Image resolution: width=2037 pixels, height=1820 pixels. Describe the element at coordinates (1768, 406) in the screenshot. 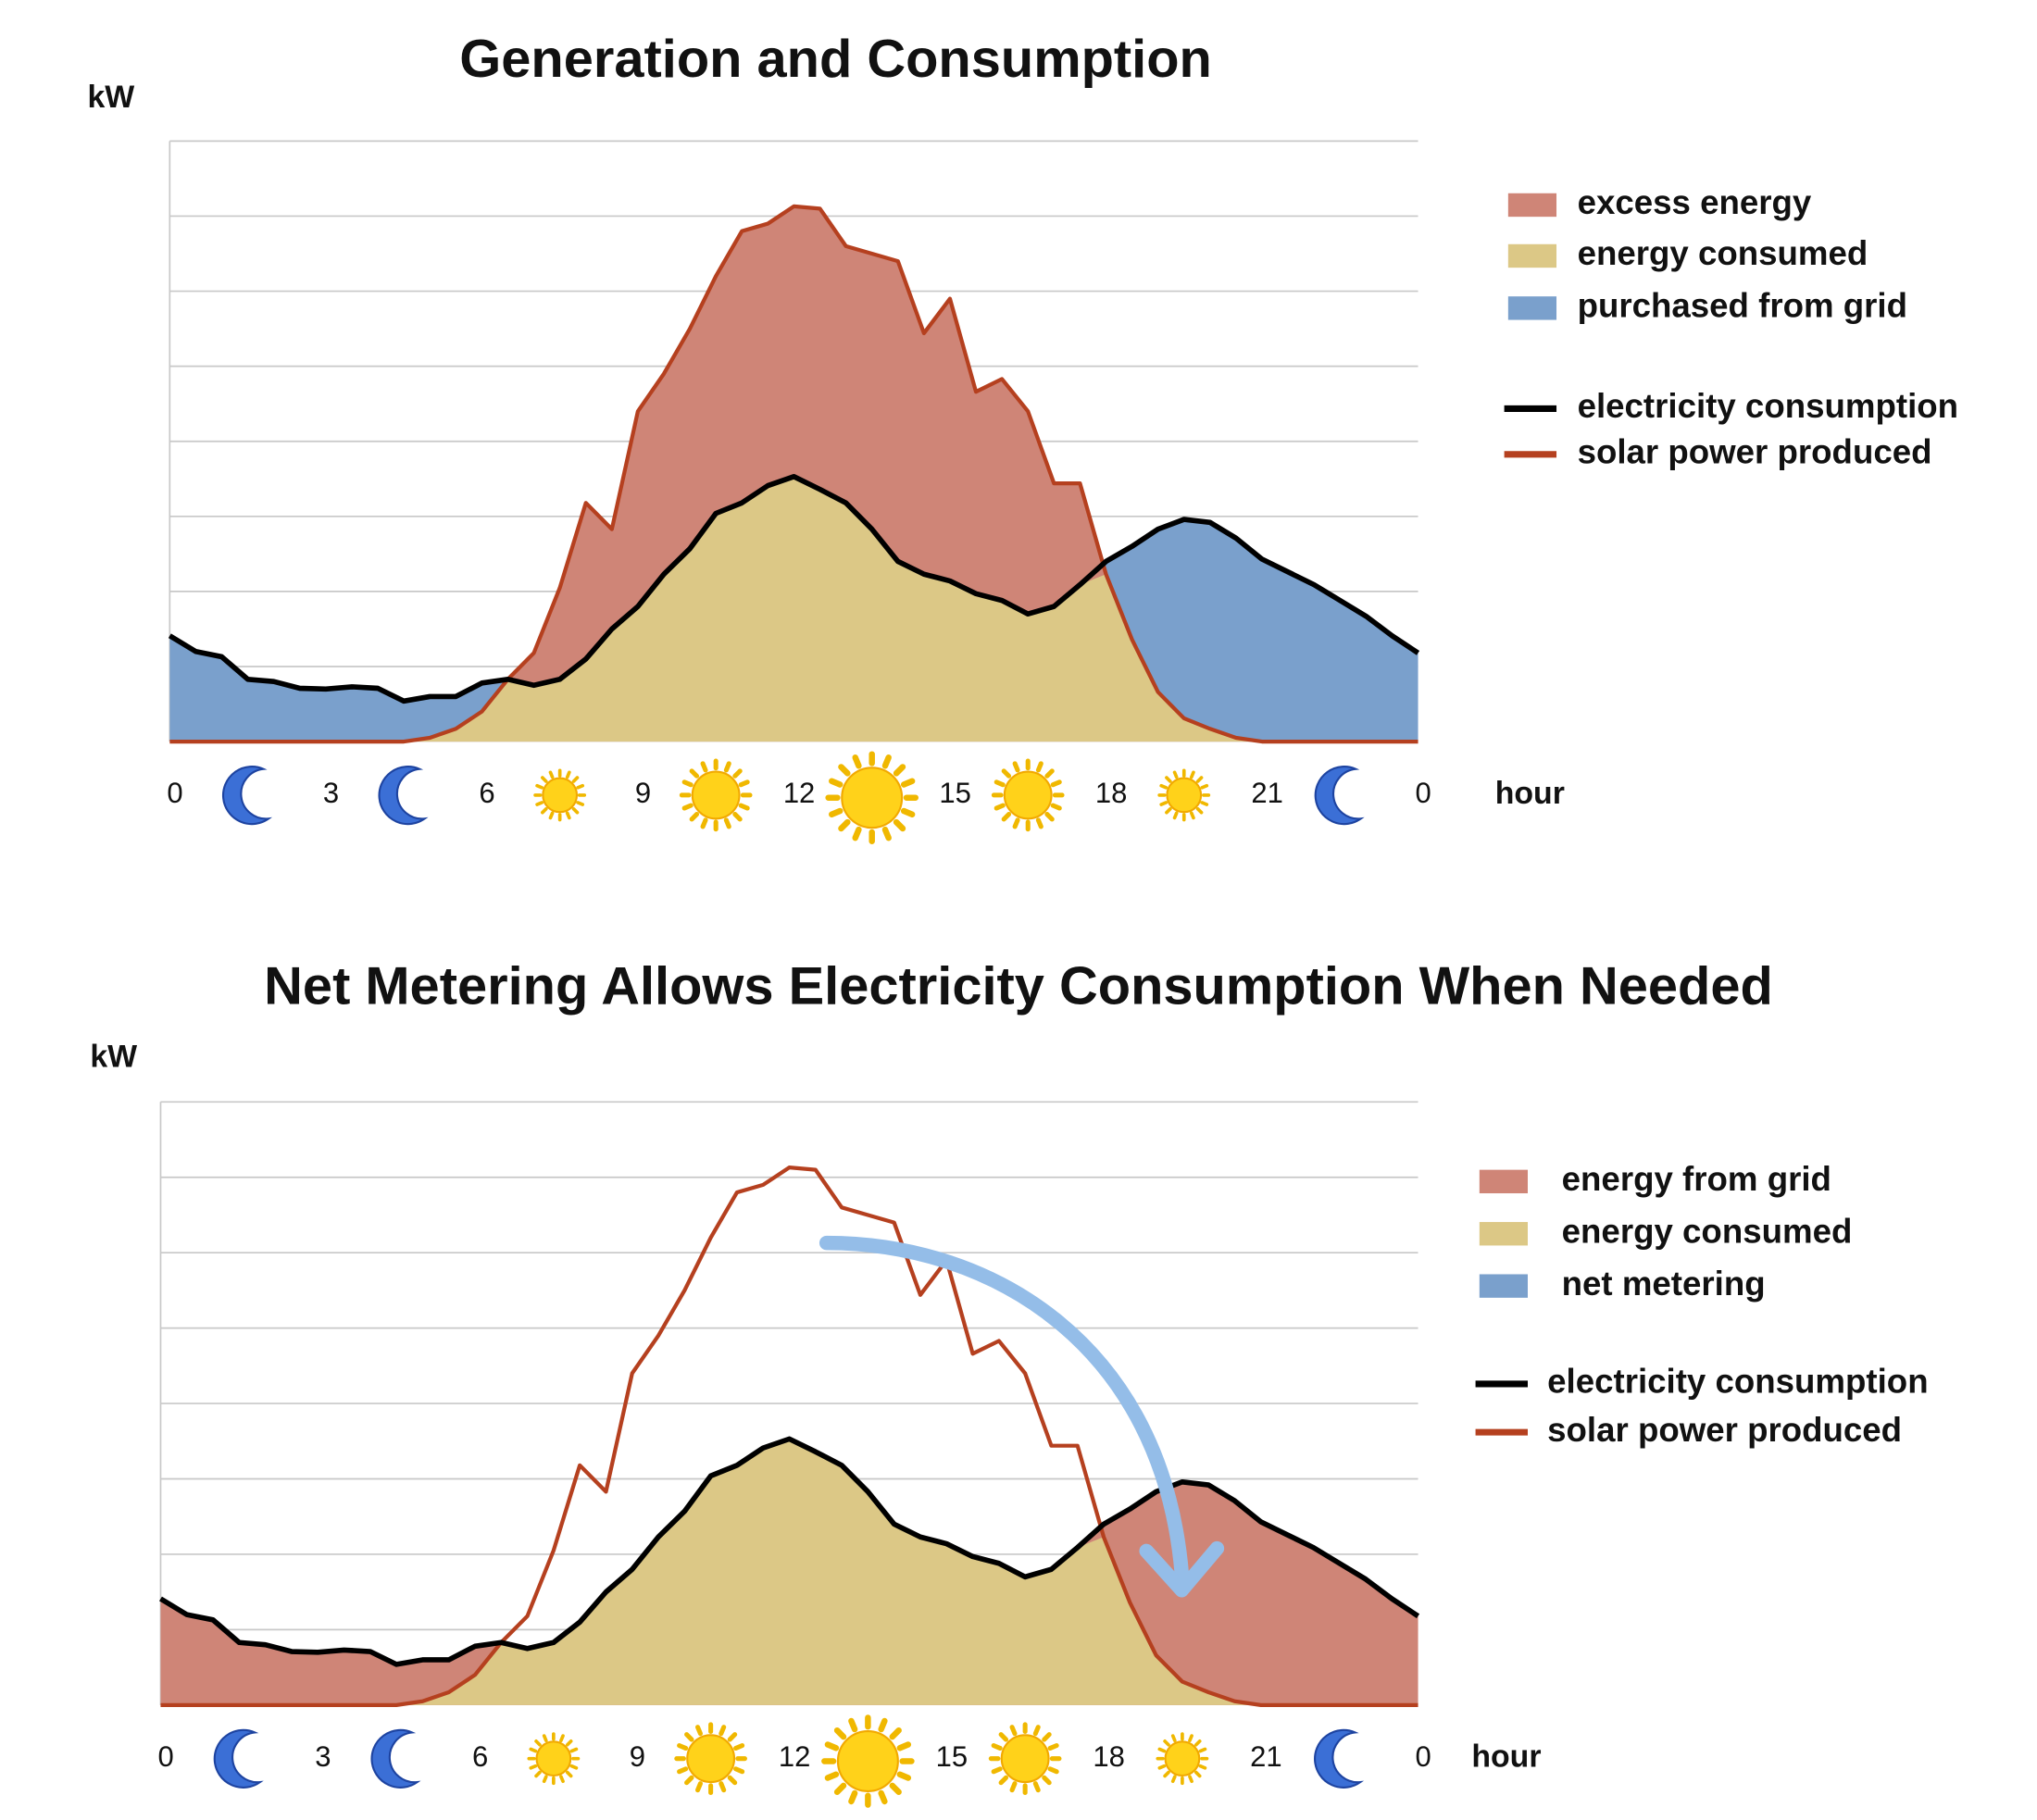

I see `legend-label: electricity consumption` at that location.